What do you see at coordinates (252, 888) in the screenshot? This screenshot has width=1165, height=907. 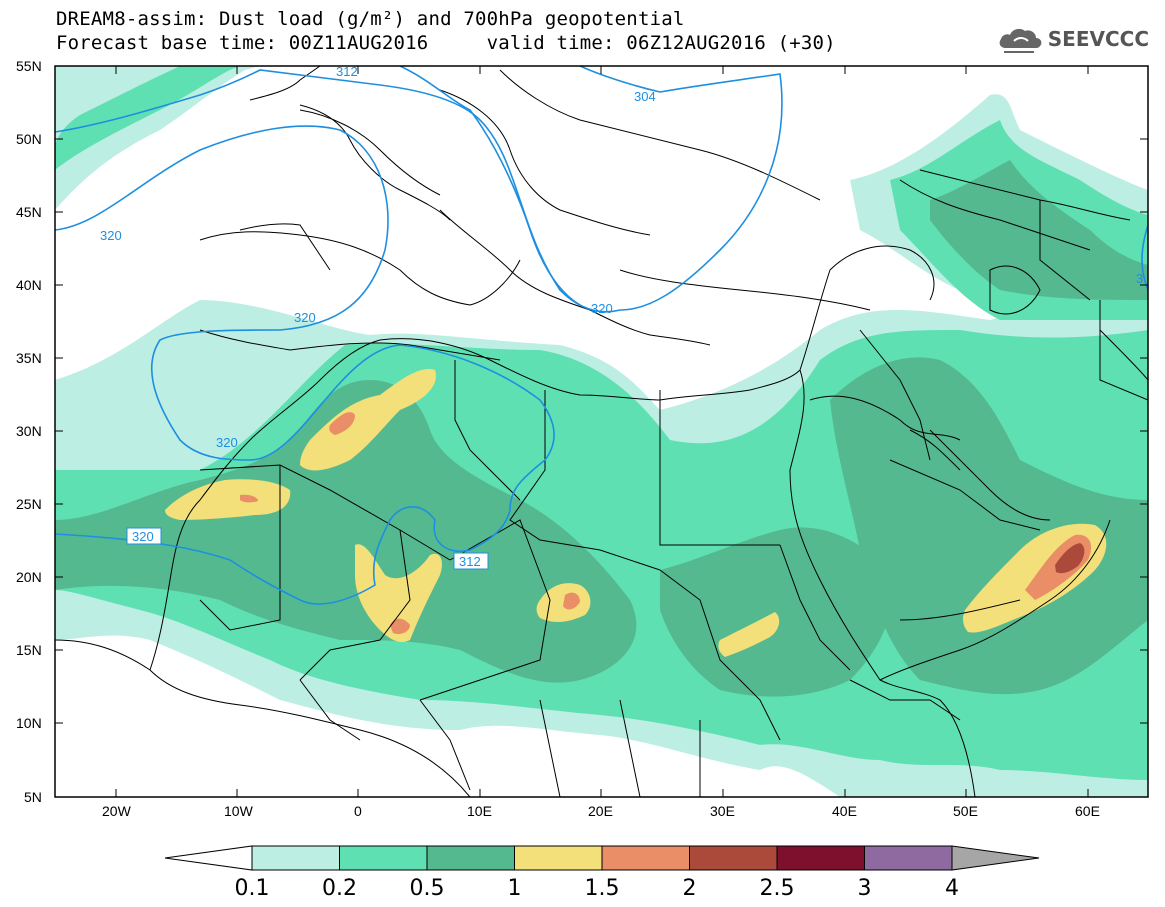 I see `colorbar-tick-label: 0.1` at bounding box center [252, 888].